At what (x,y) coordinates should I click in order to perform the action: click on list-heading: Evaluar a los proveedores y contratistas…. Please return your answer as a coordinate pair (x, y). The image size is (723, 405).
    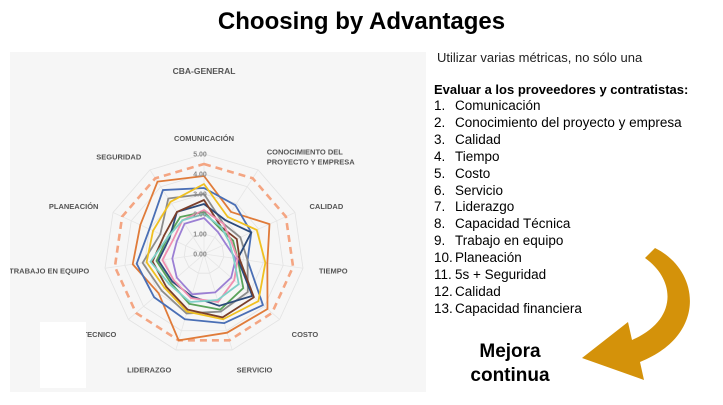
    Looking at the image, I should click on (561, 89).